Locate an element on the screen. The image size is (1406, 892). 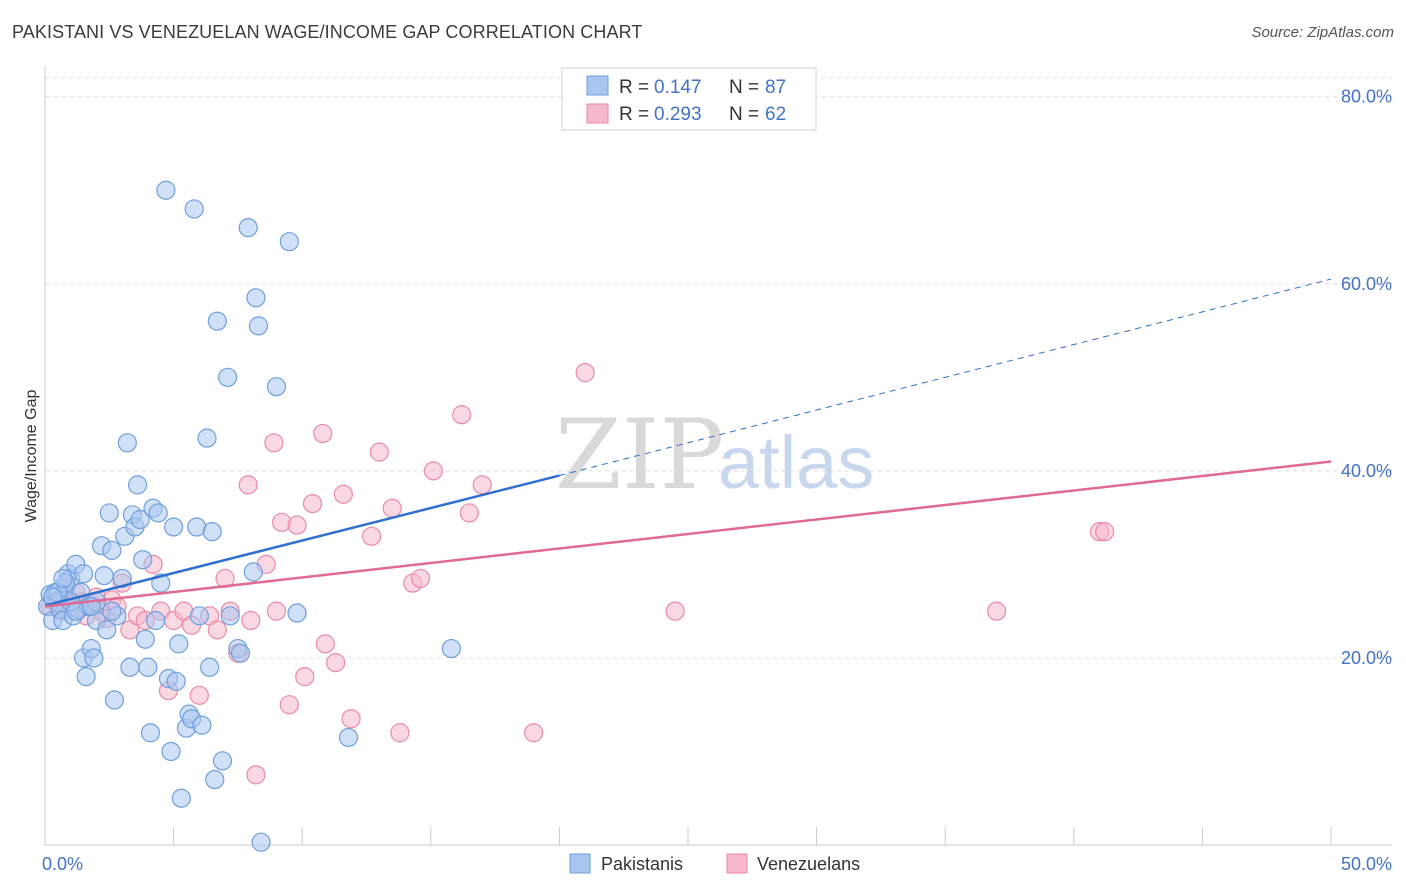
watermark: ZIP atlas is located at coordinates (714, 455).